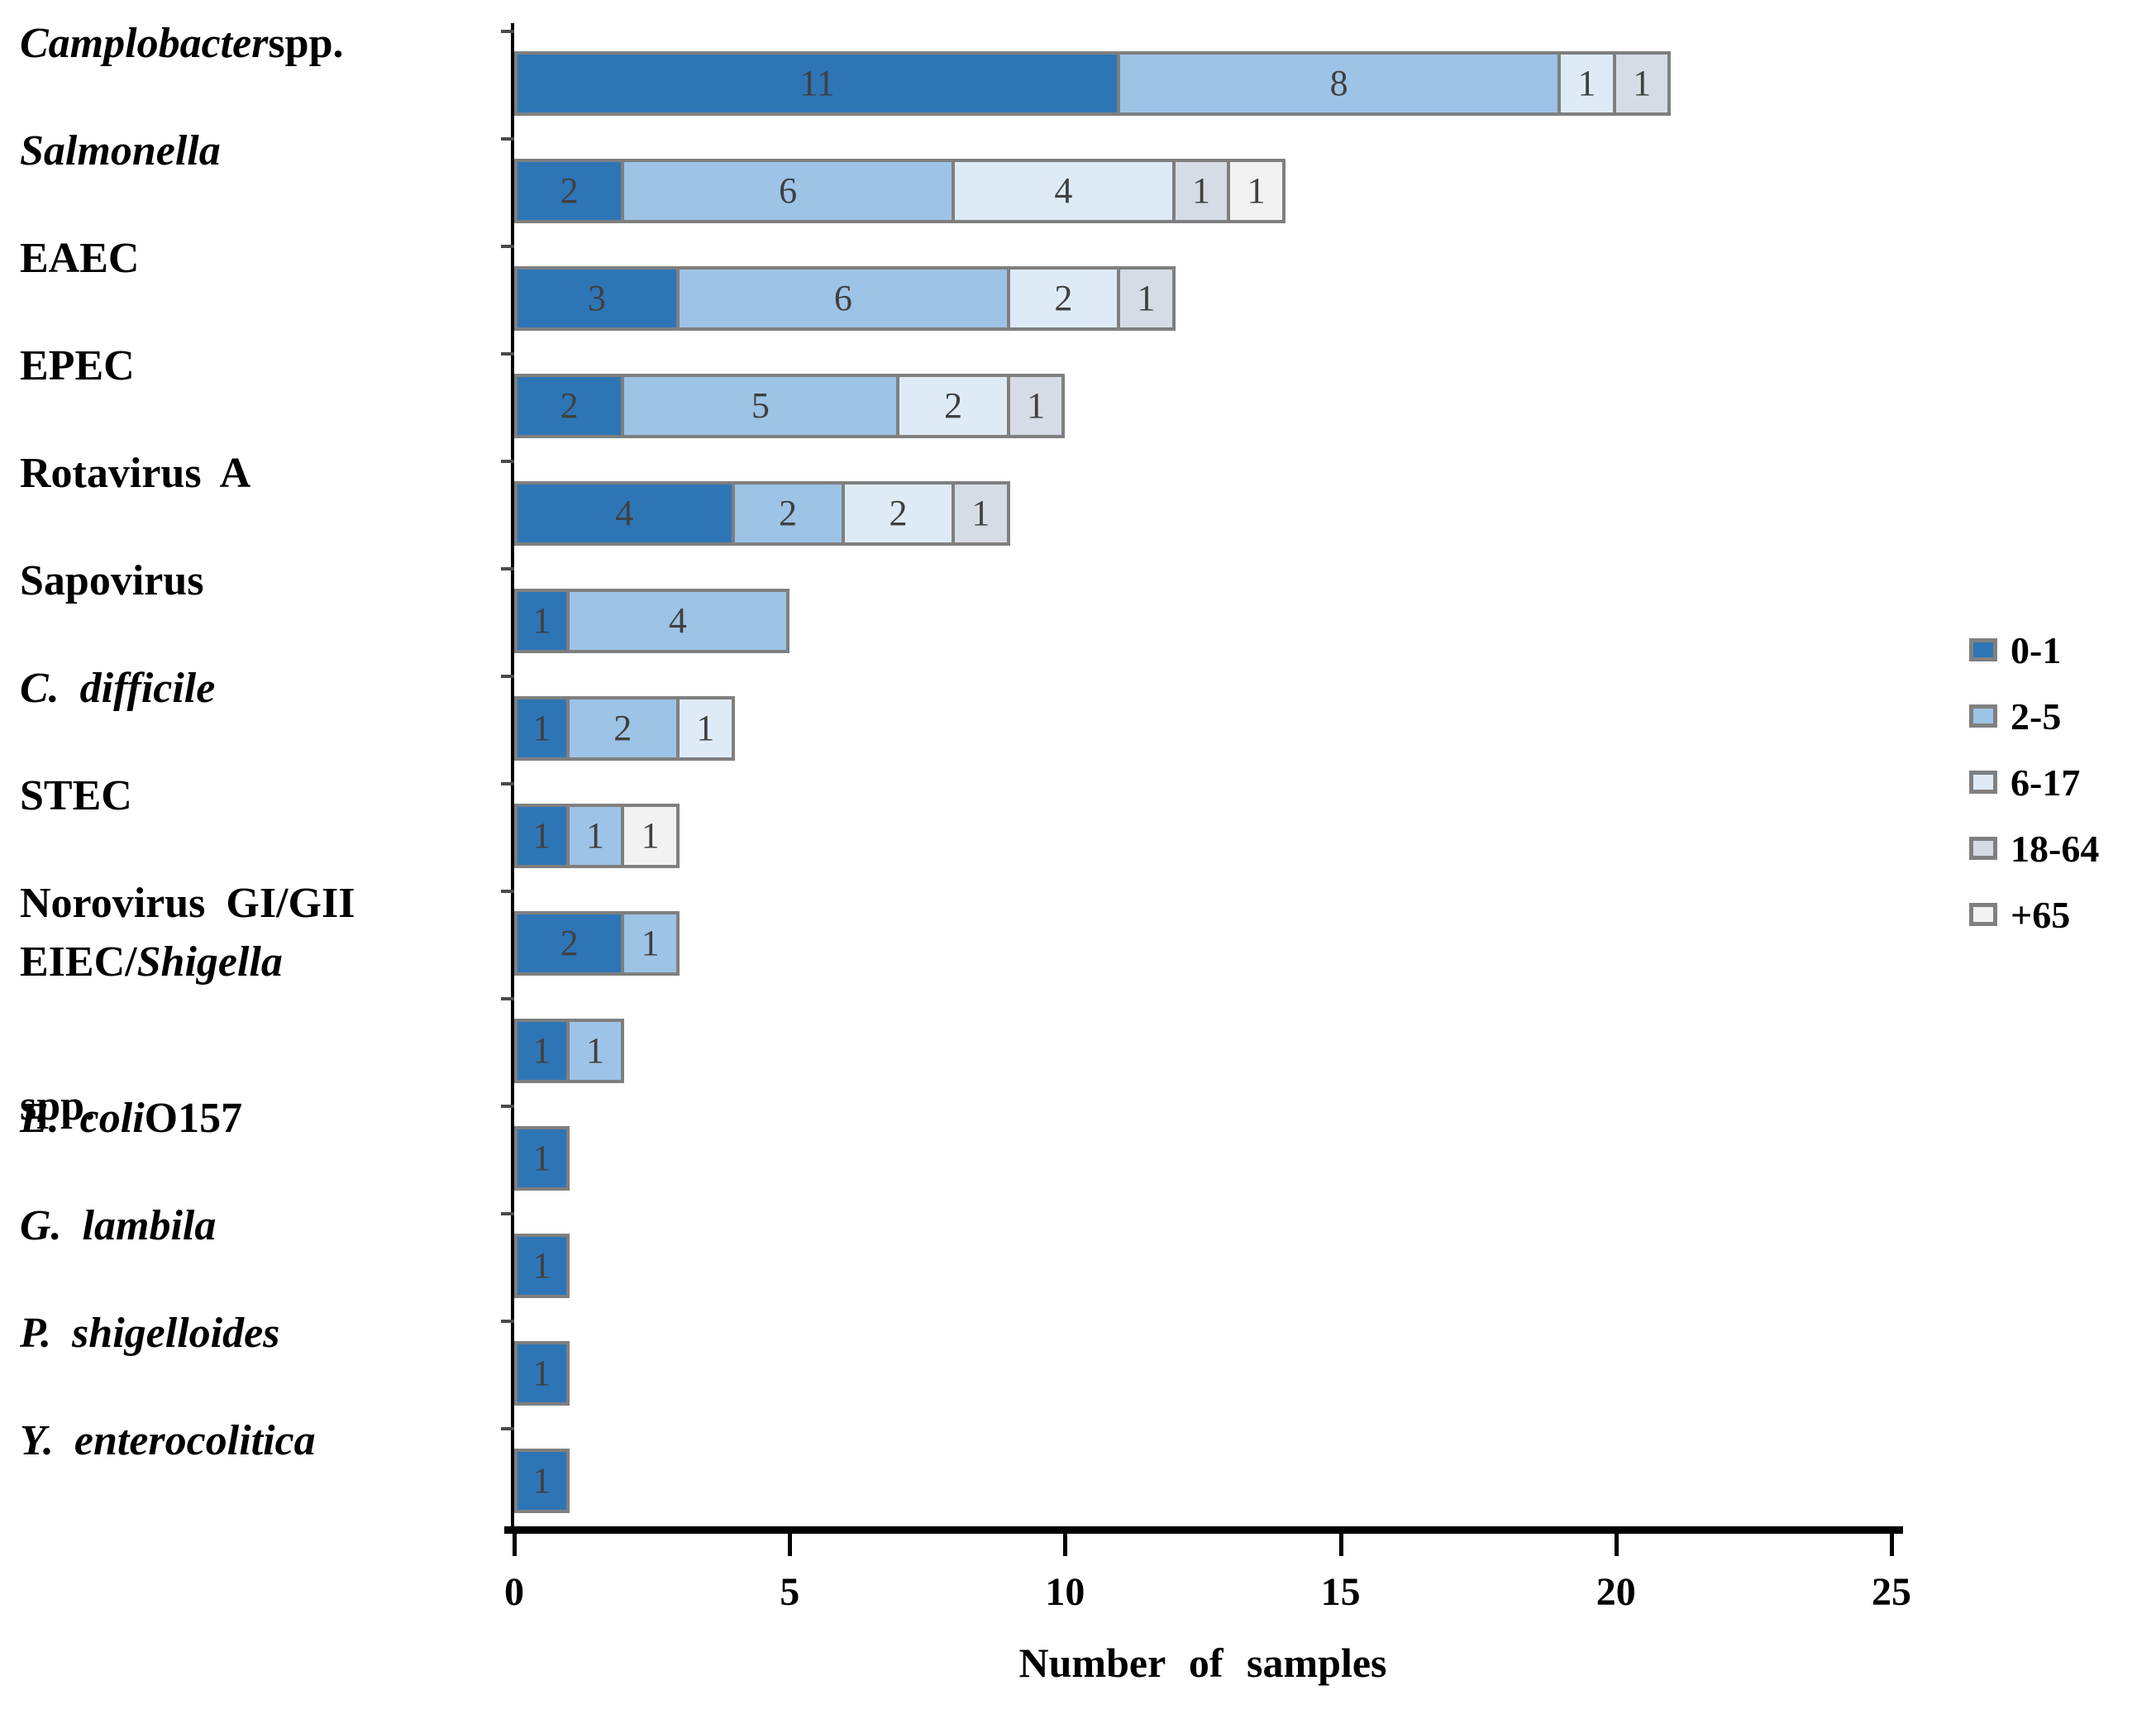 This screenshot has height=1714, width=2156. I want to click on legend-label: 0-1, so click(2036, 649).